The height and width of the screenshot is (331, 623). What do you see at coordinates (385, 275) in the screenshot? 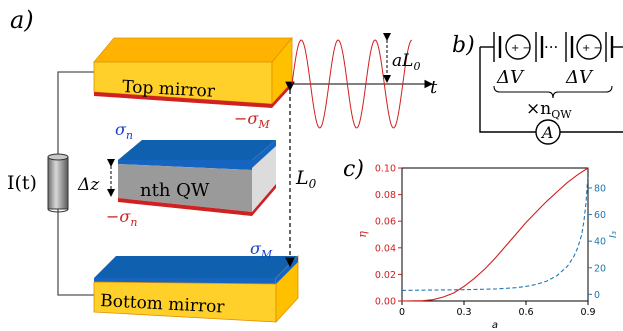
I see `y-left-tick-label: 0.02` at bounding box center [385, 275].